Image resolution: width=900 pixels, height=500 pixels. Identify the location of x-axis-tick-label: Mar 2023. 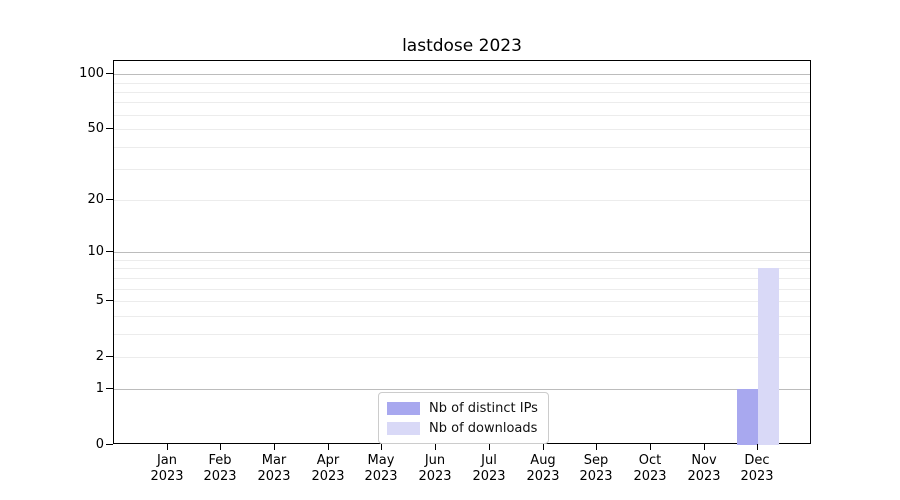
(274, 468).